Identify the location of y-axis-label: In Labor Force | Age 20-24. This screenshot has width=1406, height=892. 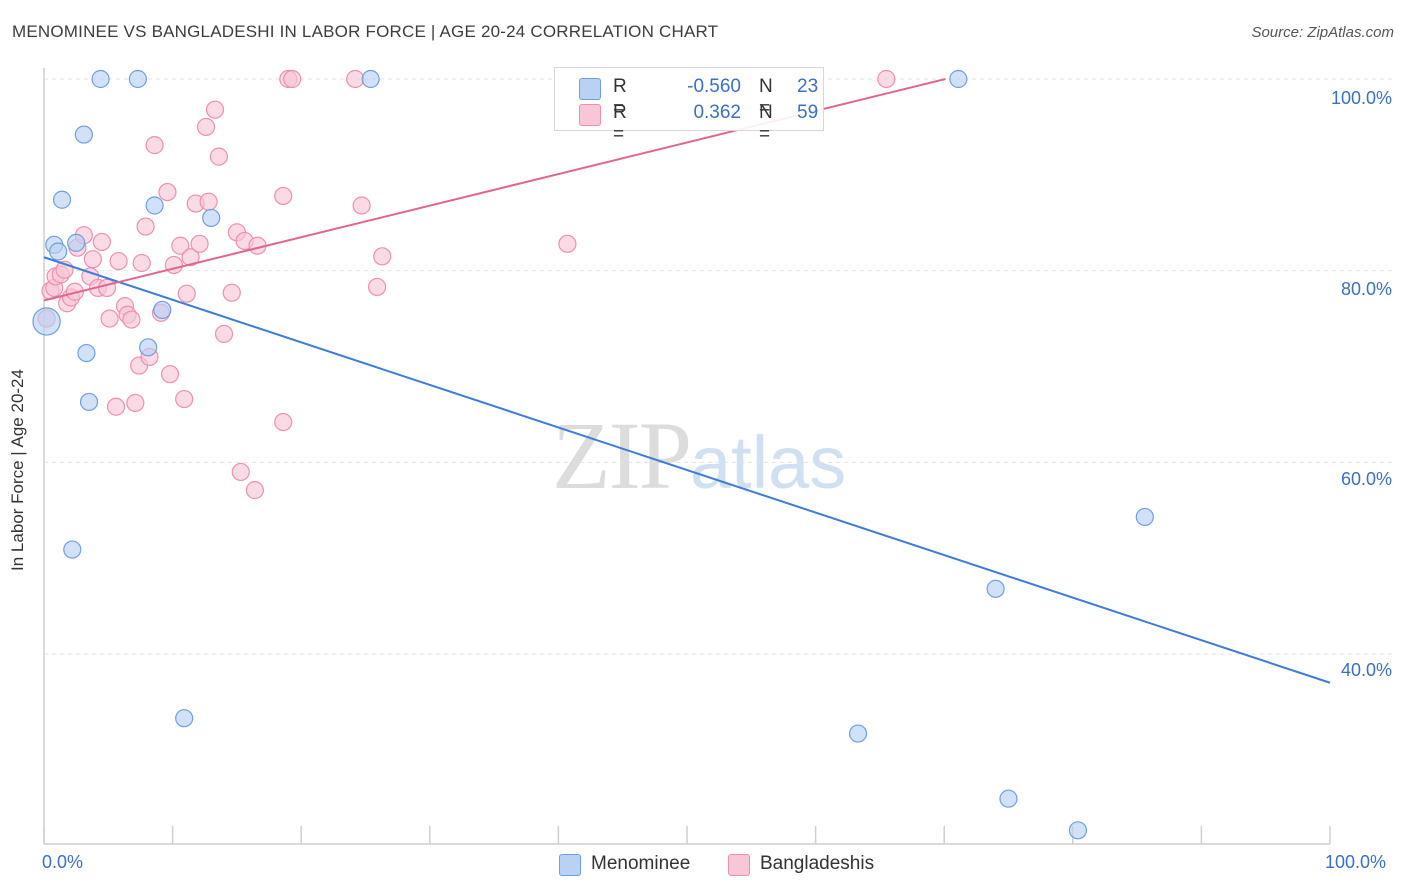
(17, 470).